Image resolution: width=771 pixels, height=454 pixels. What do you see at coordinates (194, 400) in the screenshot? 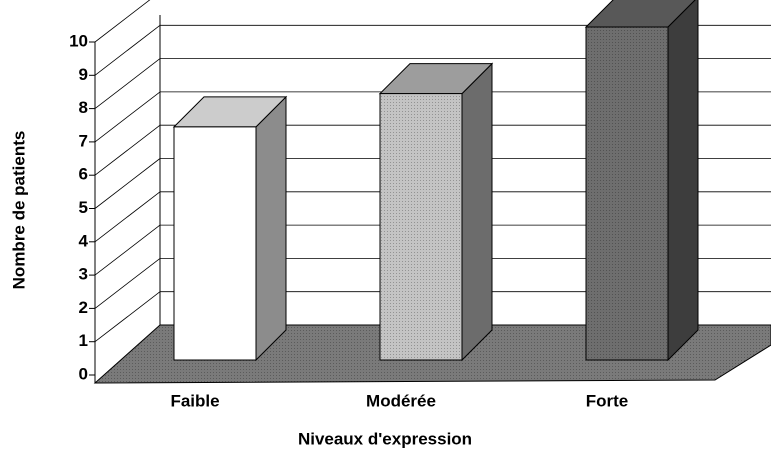
I see `x-tick-label: Faible` at bounding box center [194, 400].